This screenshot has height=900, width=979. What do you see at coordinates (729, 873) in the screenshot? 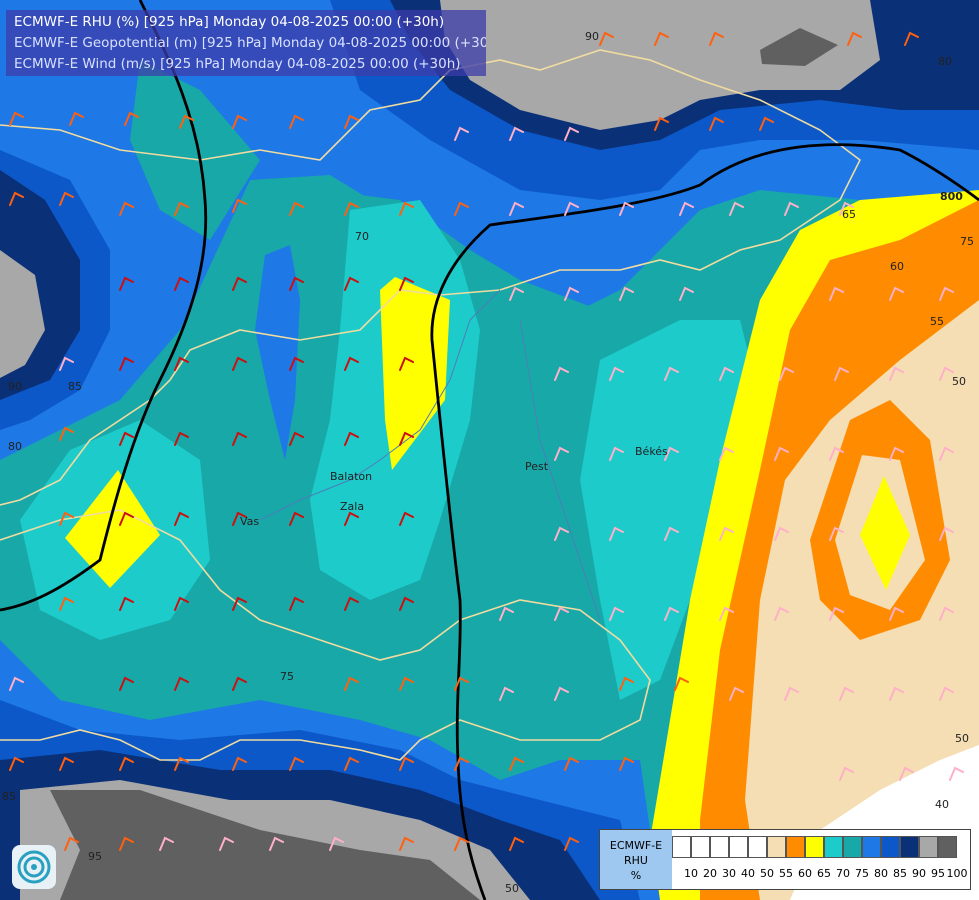
I see `legend-tick-label: 30` at bounding box center [729, 873].